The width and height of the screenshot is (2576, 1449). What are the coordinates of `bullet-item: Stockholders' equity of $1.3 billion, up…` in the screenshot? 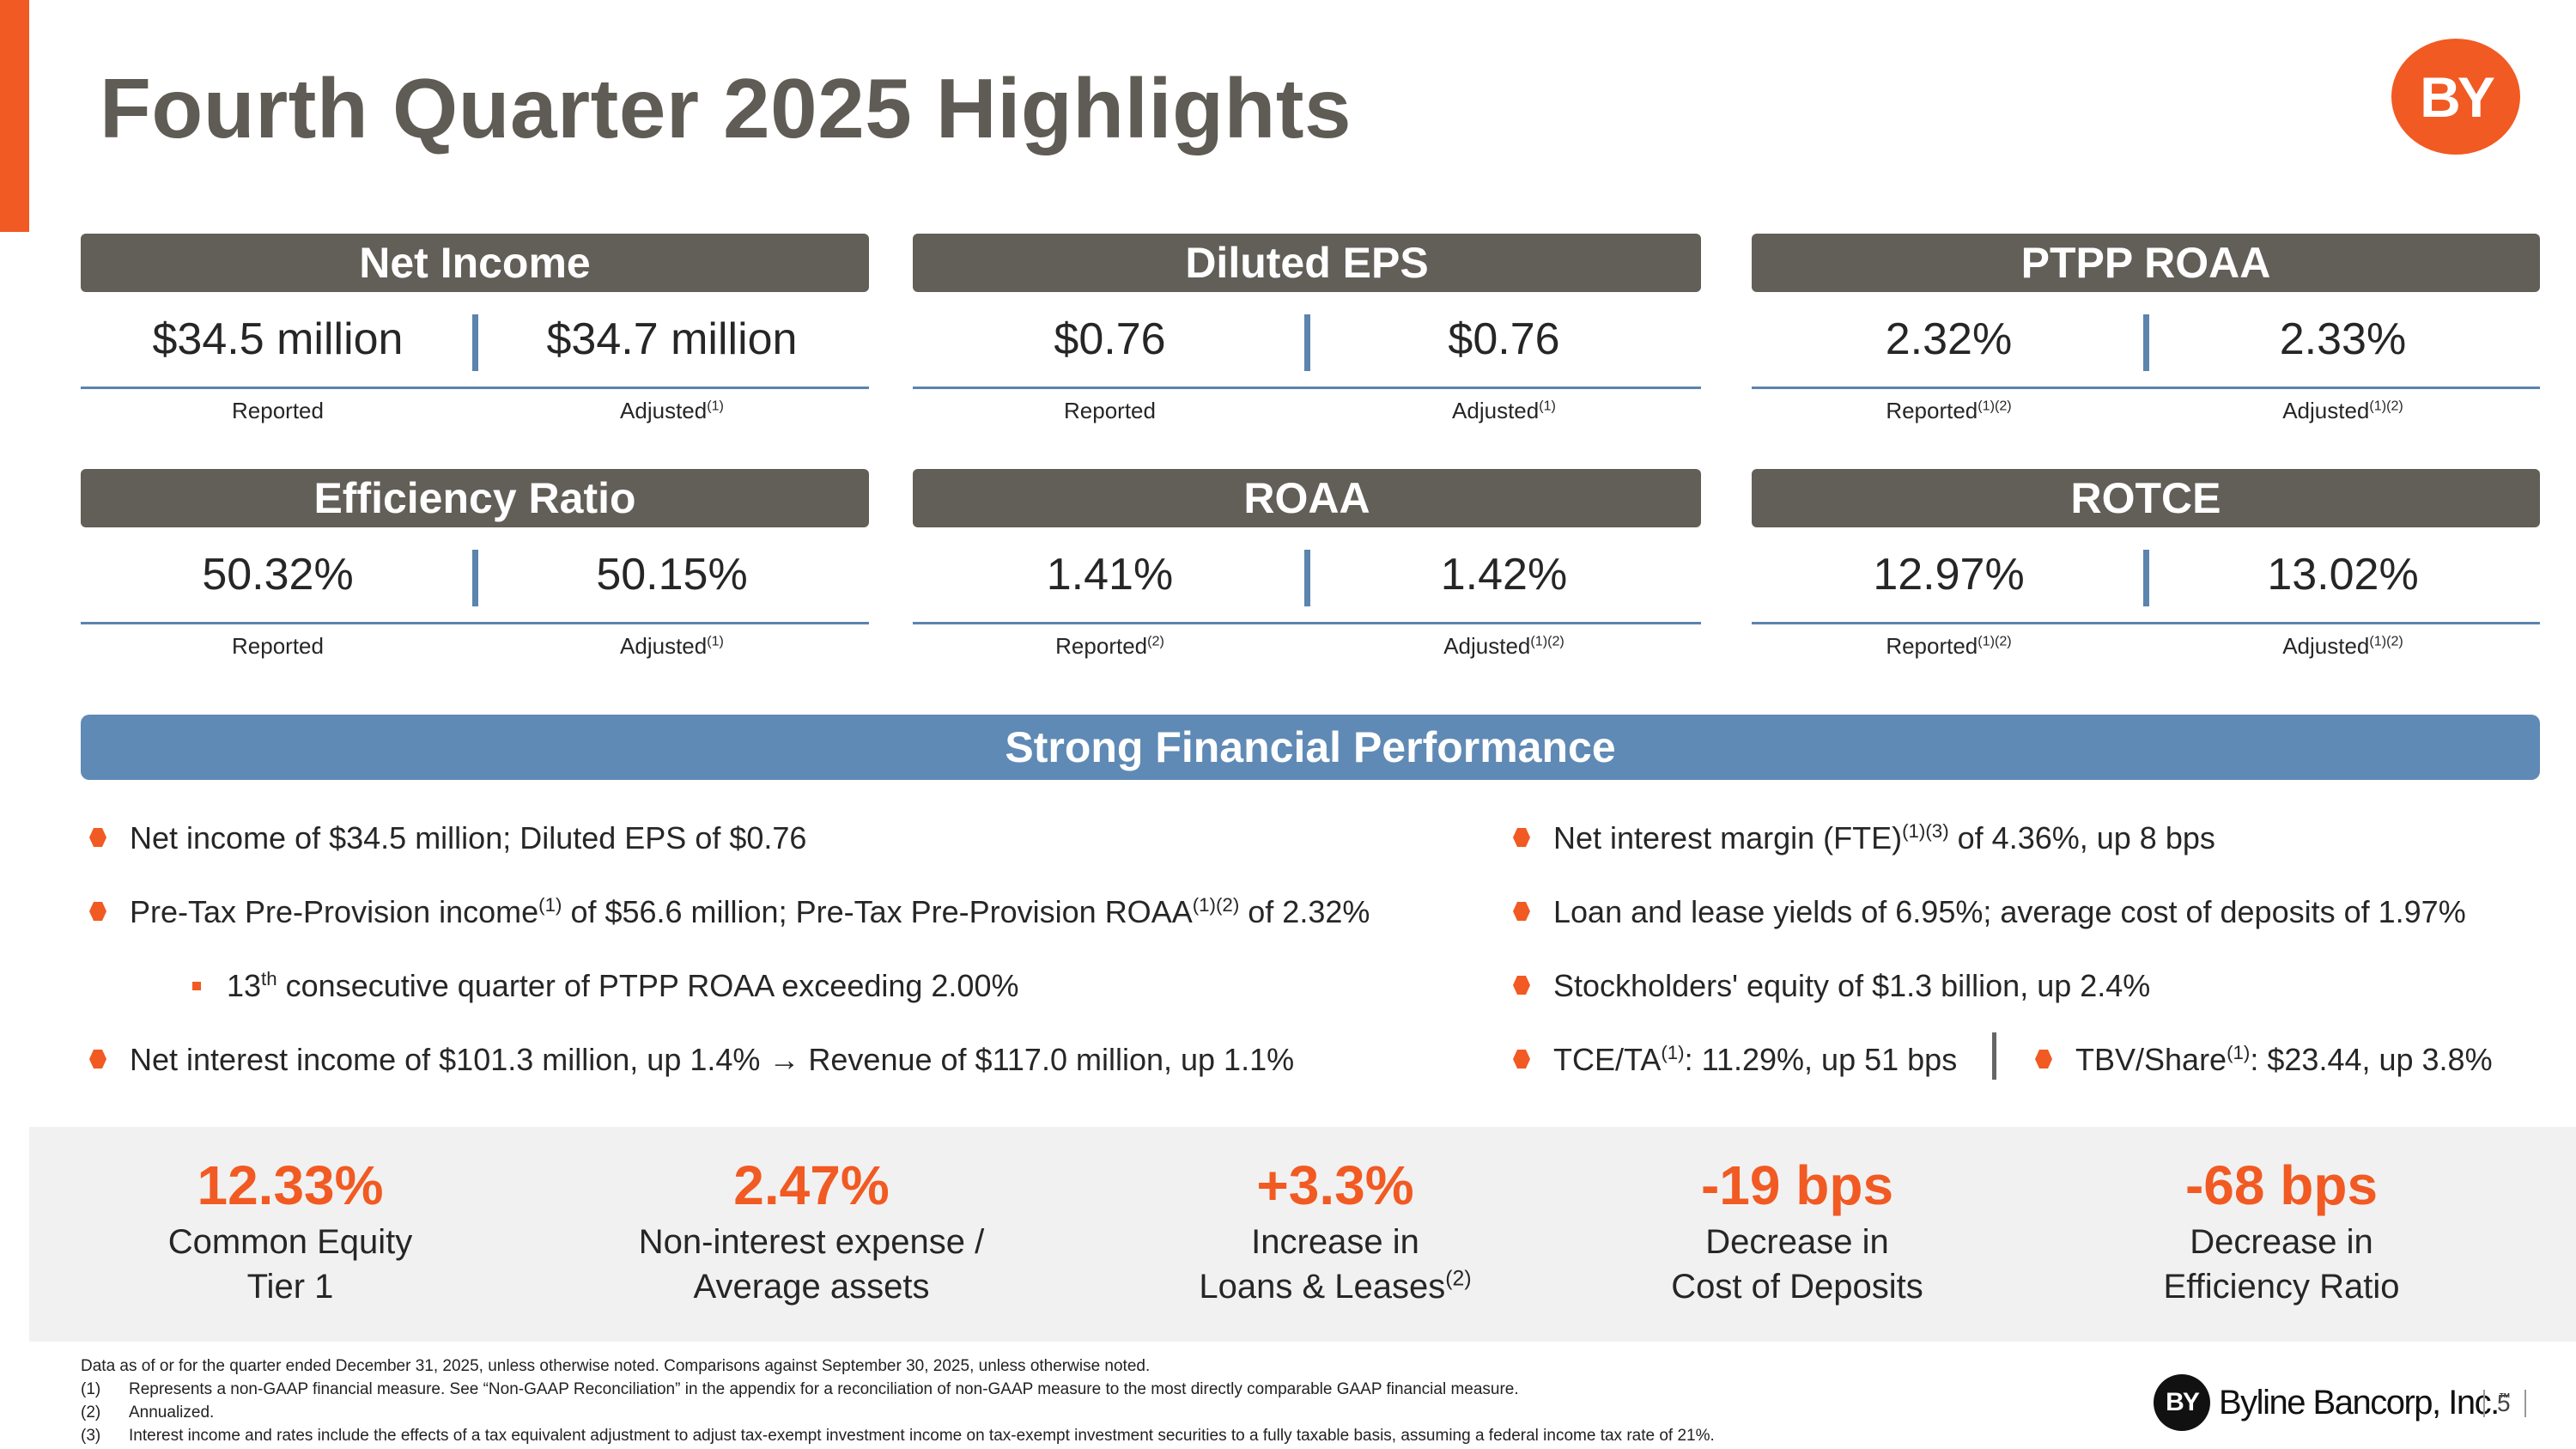 It's located at (1831, 986).